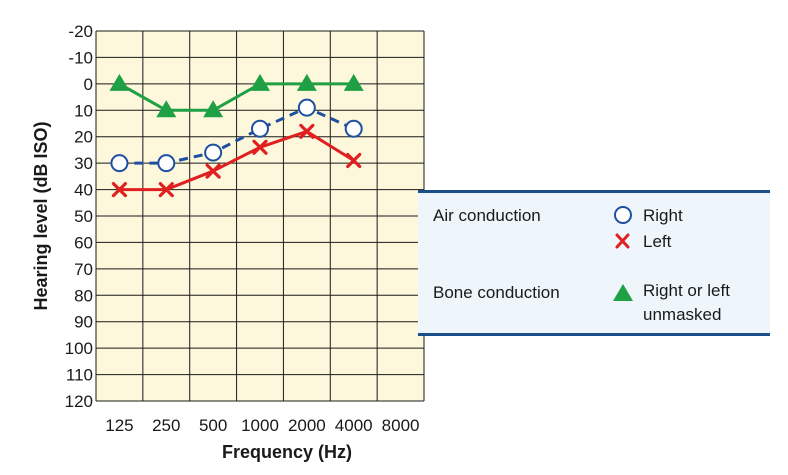 The image size is (788, 475). I want to click on legend-bottom-border, so click(594, 334).